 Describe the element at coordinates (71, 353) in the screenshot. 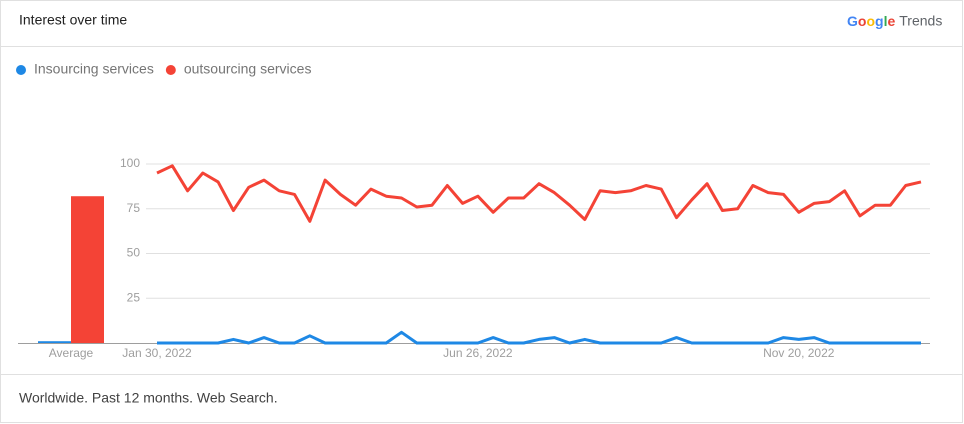

I see `average-label: Average` at that location.